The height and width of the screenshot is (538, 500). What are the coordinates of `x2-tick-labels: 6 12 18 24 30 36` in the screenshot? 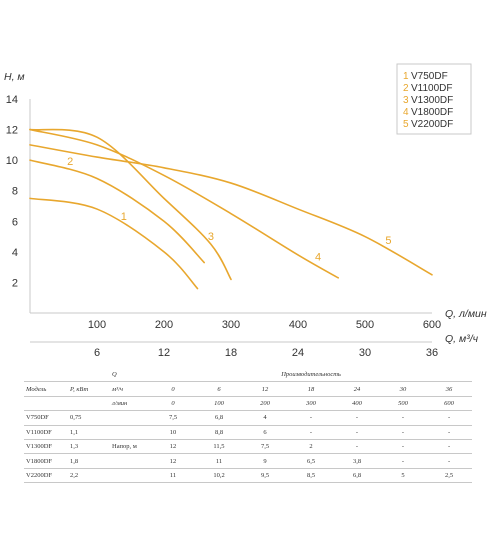 It's located at (266, 353).